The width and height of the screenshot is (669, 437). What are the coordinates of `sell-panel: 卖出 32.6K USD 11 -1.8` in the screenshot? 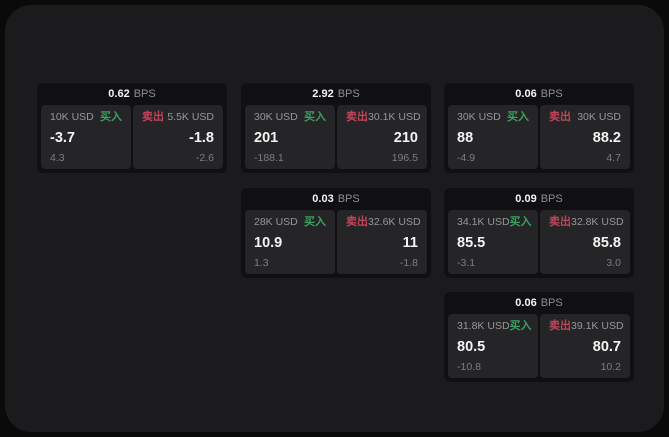 It's located at (382, 242).